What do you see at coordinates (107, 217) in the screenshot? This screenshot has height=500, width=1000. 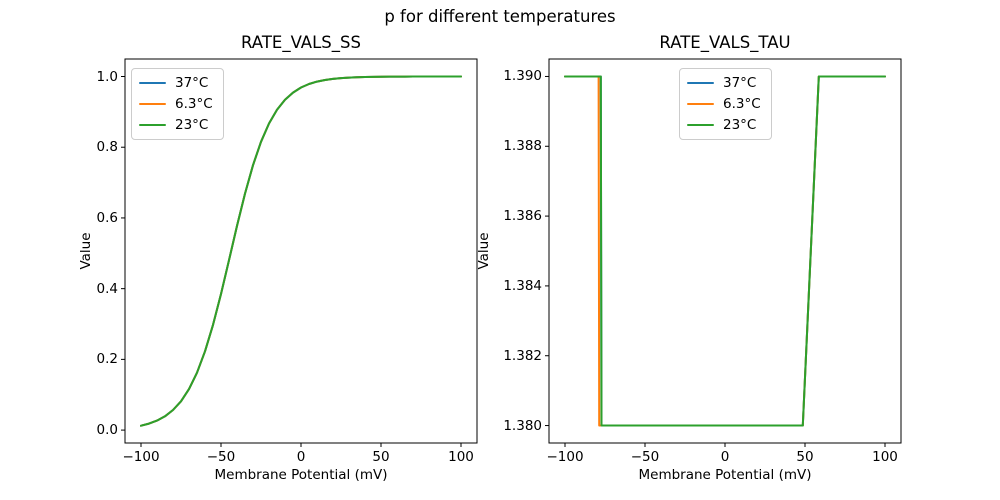 I see `y-tick-label: 0.6` at bounding box center [107, 217].